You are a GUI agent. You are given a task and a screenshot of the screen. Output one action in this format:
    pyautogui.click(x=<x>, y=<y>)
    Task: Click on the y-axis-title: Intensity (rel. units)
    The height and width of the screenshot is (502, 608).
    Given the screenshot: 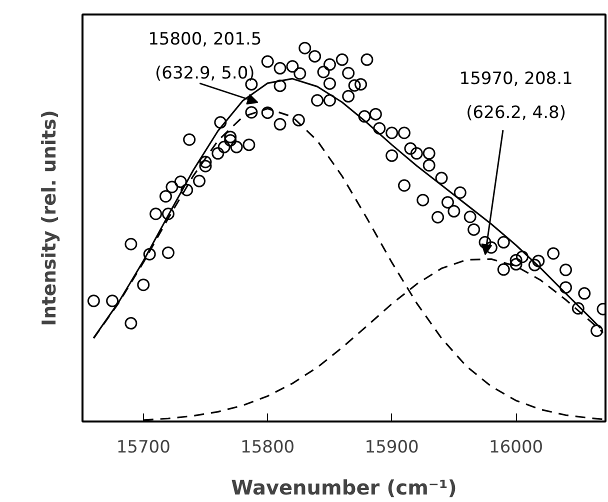 What is the action you would take?
    pyautogui.click(x=49, y=218)
    